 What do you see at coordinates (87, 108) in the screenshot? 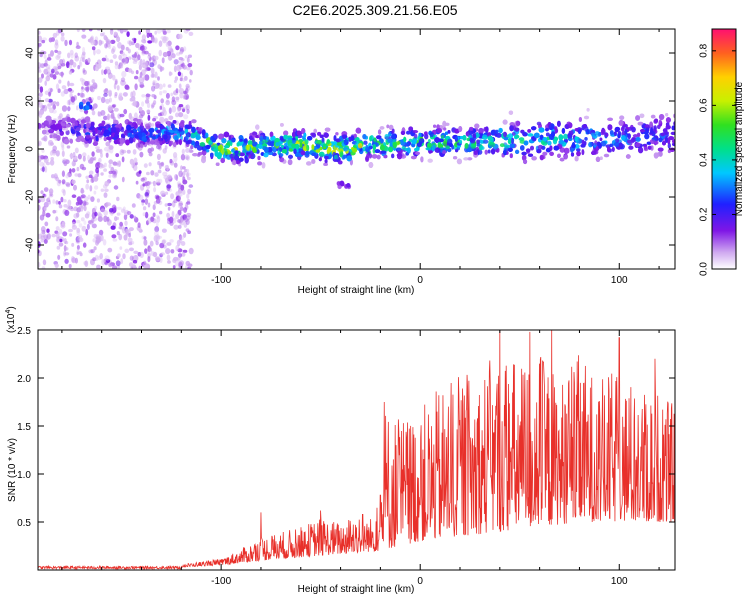
I see `feature-point` at bounding box center [87, 108].